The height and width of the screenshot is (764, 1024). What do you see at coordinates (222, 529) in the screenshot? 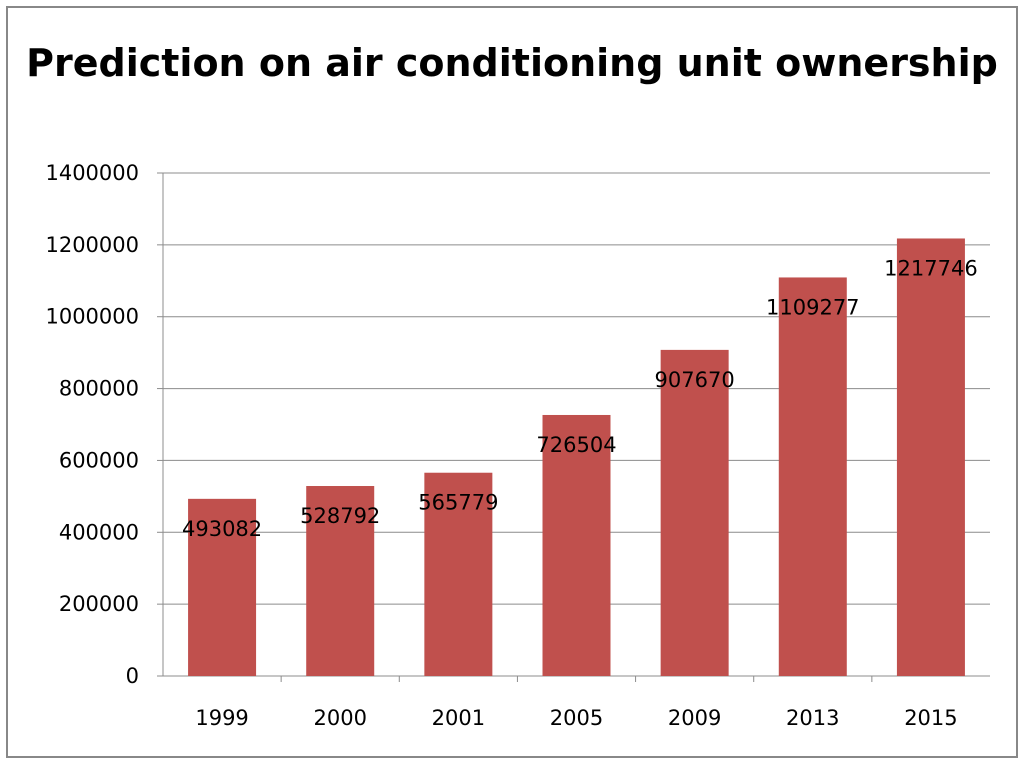
I see `data-label: 493082` at bounding box center [222, 529].